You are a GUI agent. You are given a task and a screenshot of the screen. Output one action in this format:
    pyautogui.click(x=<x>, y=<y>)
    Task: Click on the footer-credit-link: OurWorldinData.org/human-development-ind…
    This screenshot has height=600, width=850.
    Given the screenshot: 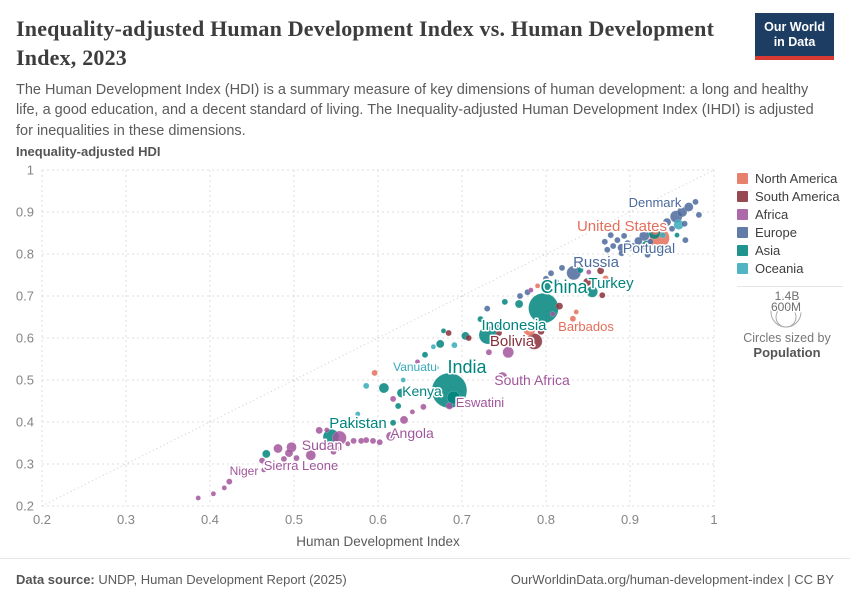 What is the action you would take?
    pyautogui.click(x=672, y=579)
    